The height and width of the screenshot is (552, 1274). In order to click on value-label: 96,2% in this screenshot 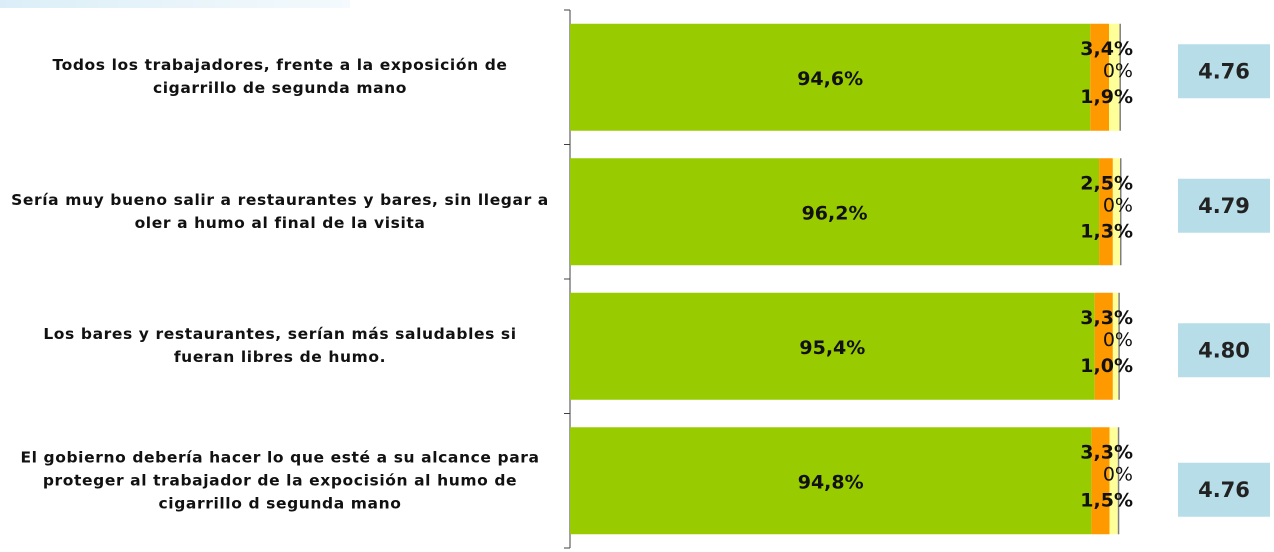, I will do `click(835, 213)`.